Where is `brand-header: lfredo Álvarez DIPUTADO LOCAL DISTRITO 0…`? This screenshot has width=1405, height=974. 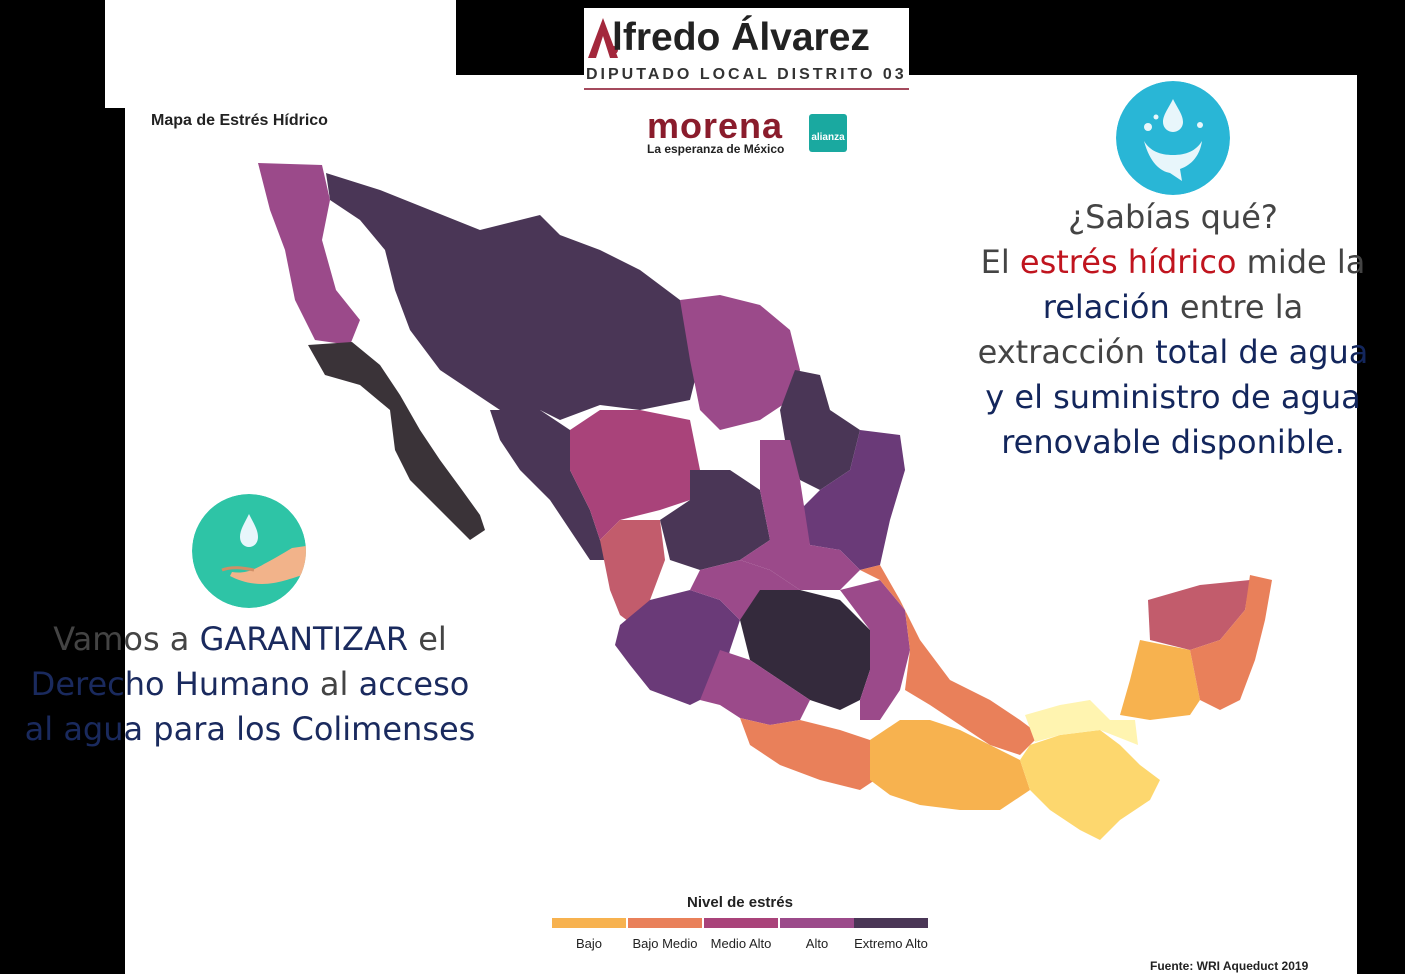 brand-header: lfredo Álvarez DIPUTADO LOCAL DISTRITO 0… is located at coordinates (746, 49).